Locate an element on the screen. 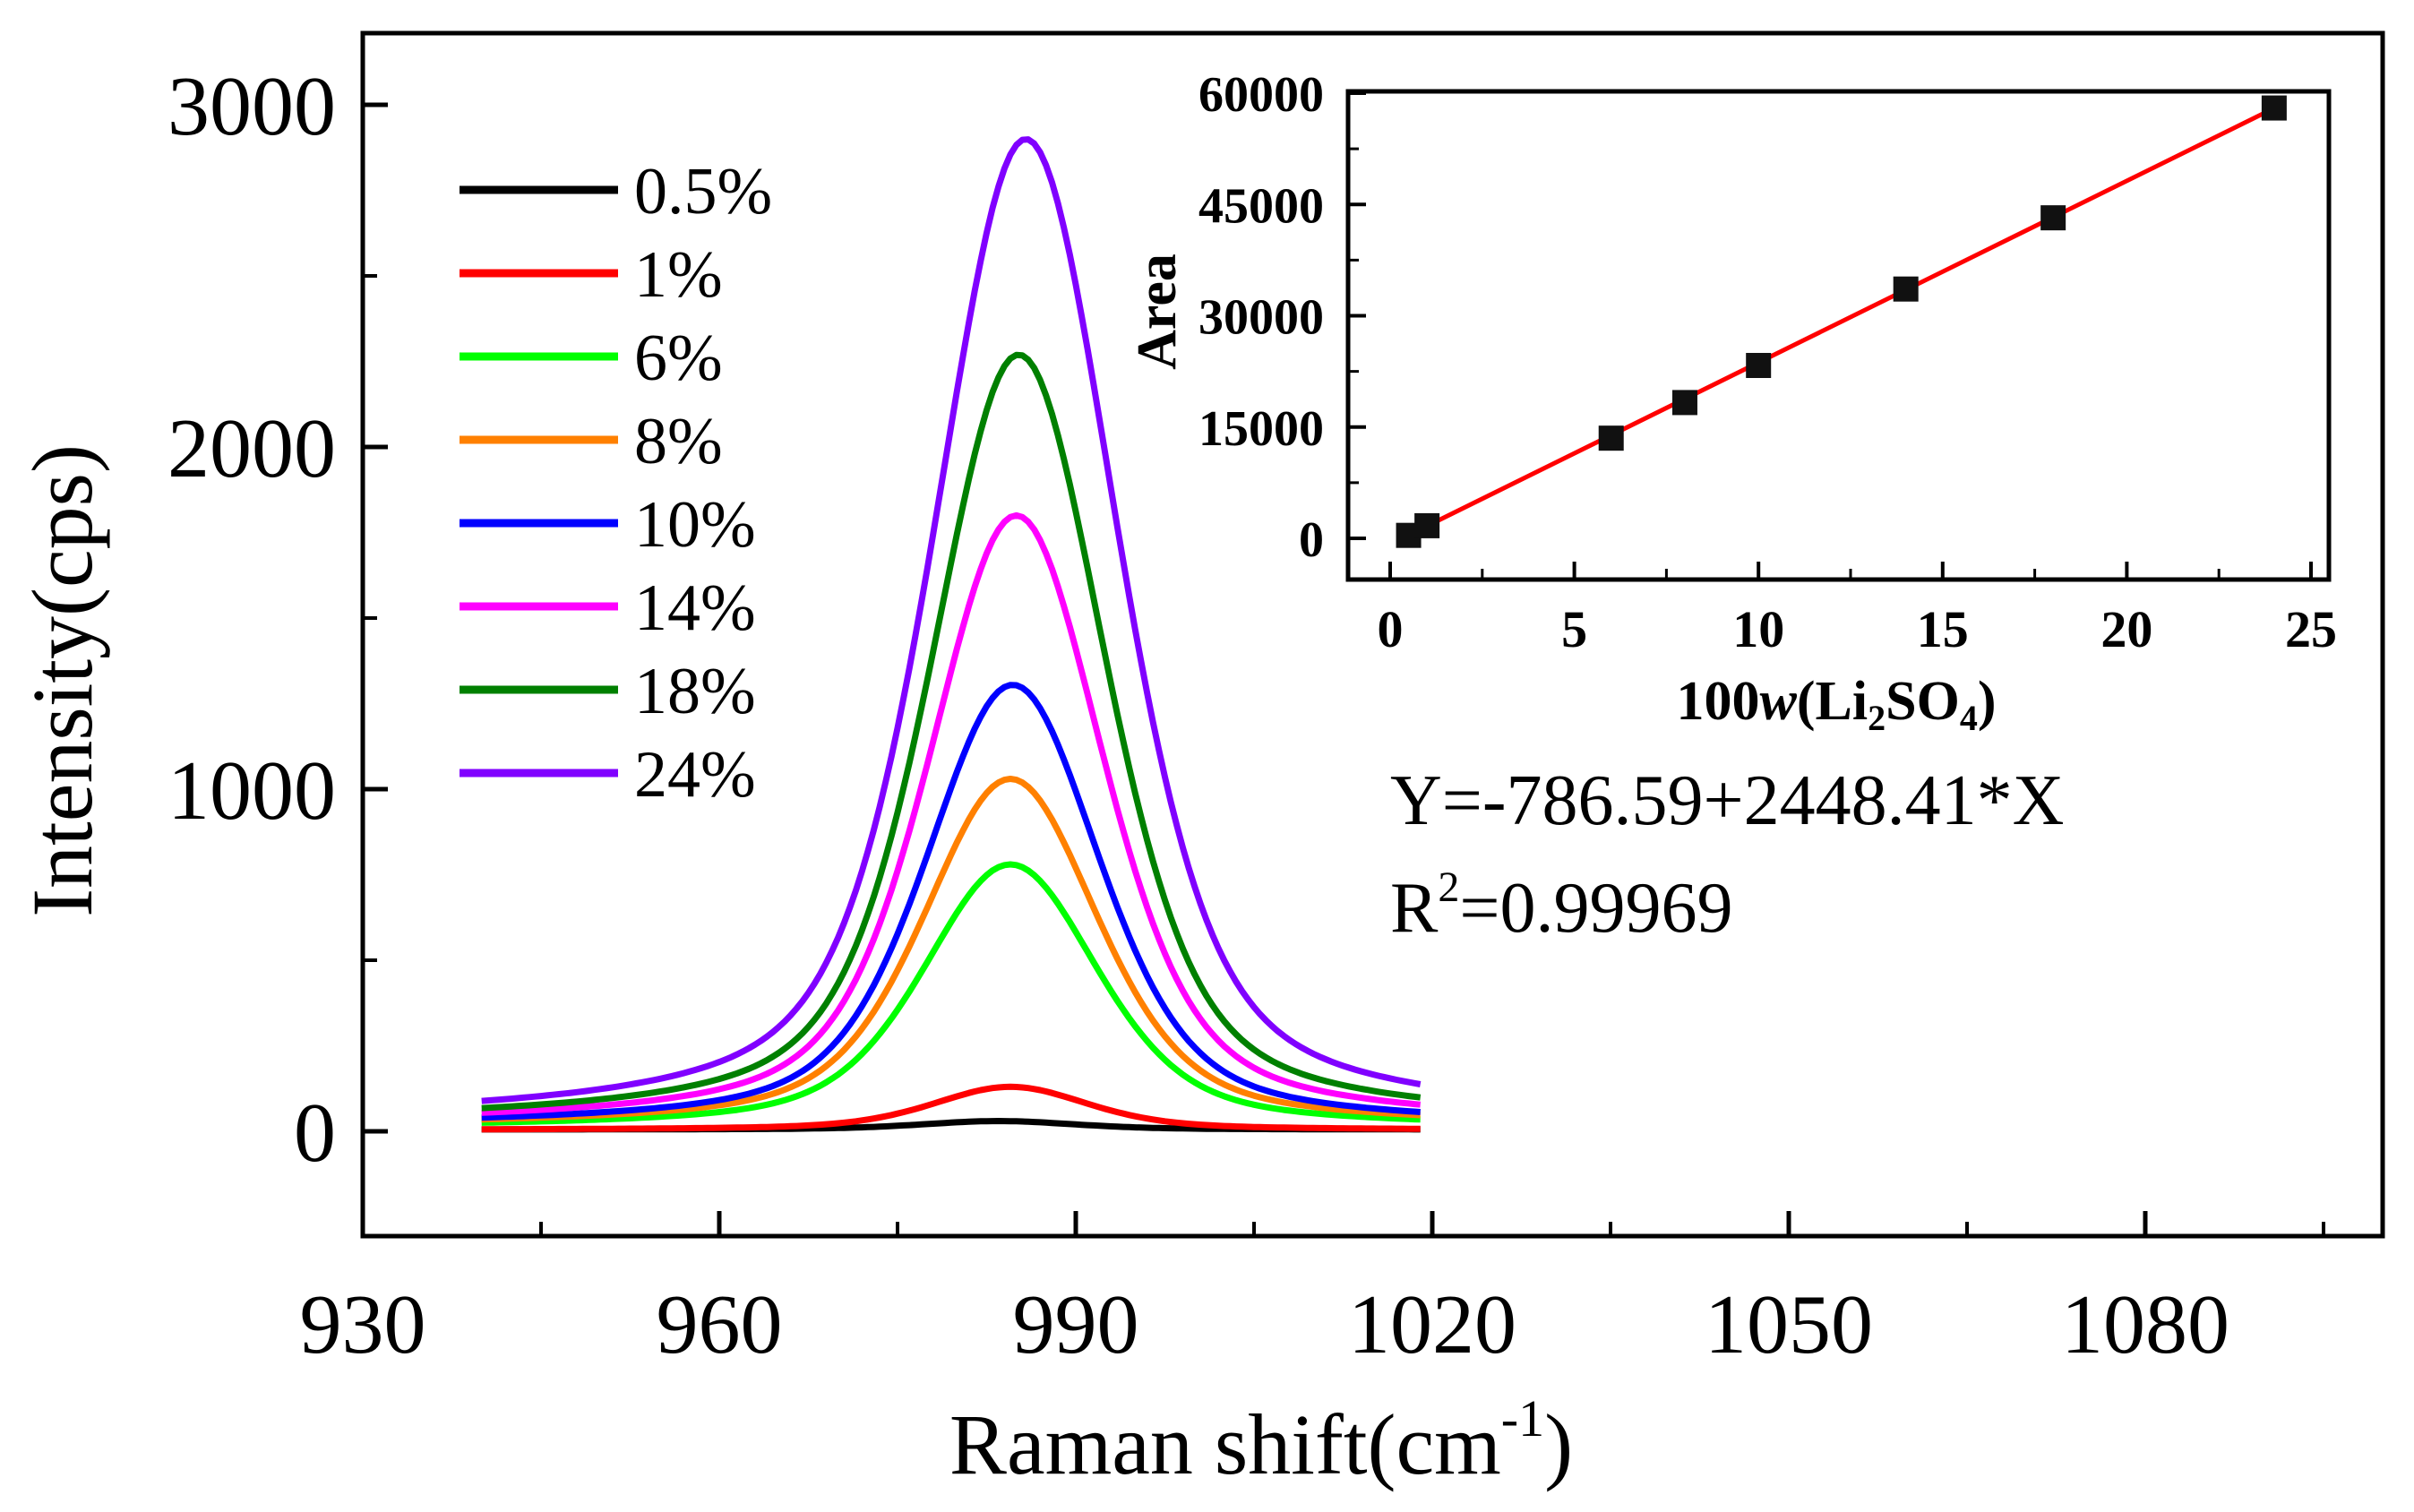  inset-x-tick-label: 10 is located at coordinates (1758, 629).